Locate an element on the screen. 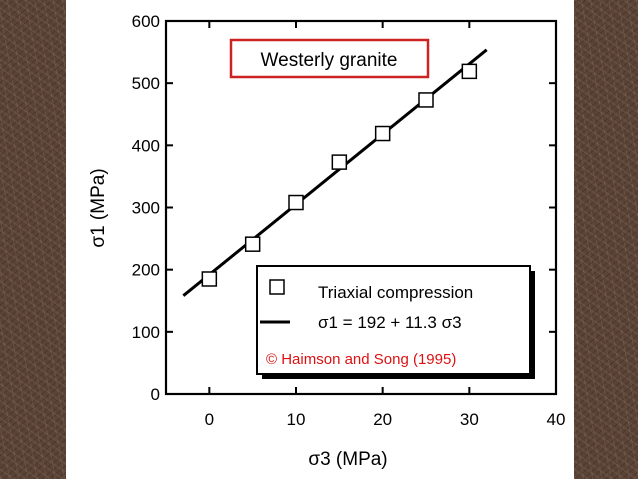 Image resolution: width=638 pixels, height=479 pixels. legend-label-fit: σ1 = 192 + 11.3 σ3 is located at coordinates (390, 322).